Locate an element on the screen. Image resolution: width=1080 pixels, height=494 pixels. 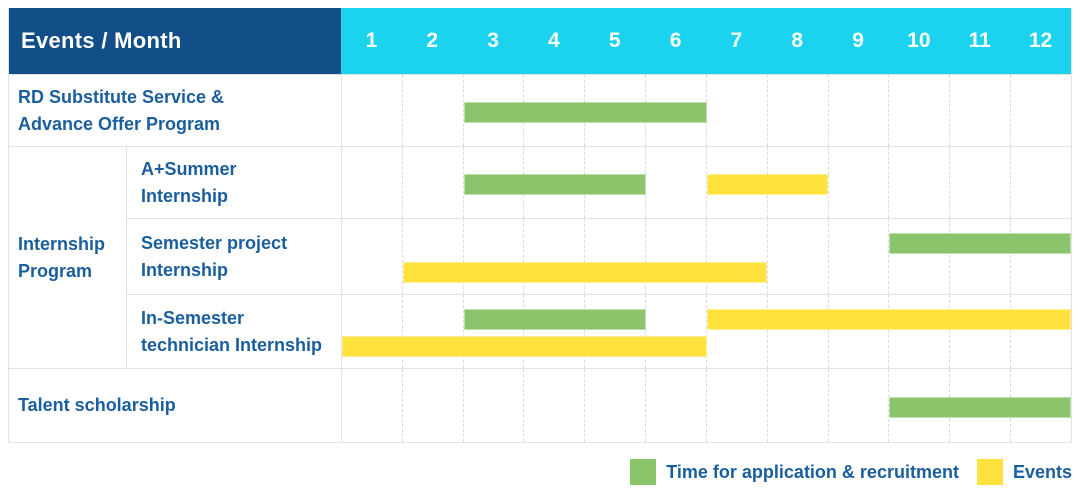
month-header-cell: 5 is located at coordinates (614, 40).